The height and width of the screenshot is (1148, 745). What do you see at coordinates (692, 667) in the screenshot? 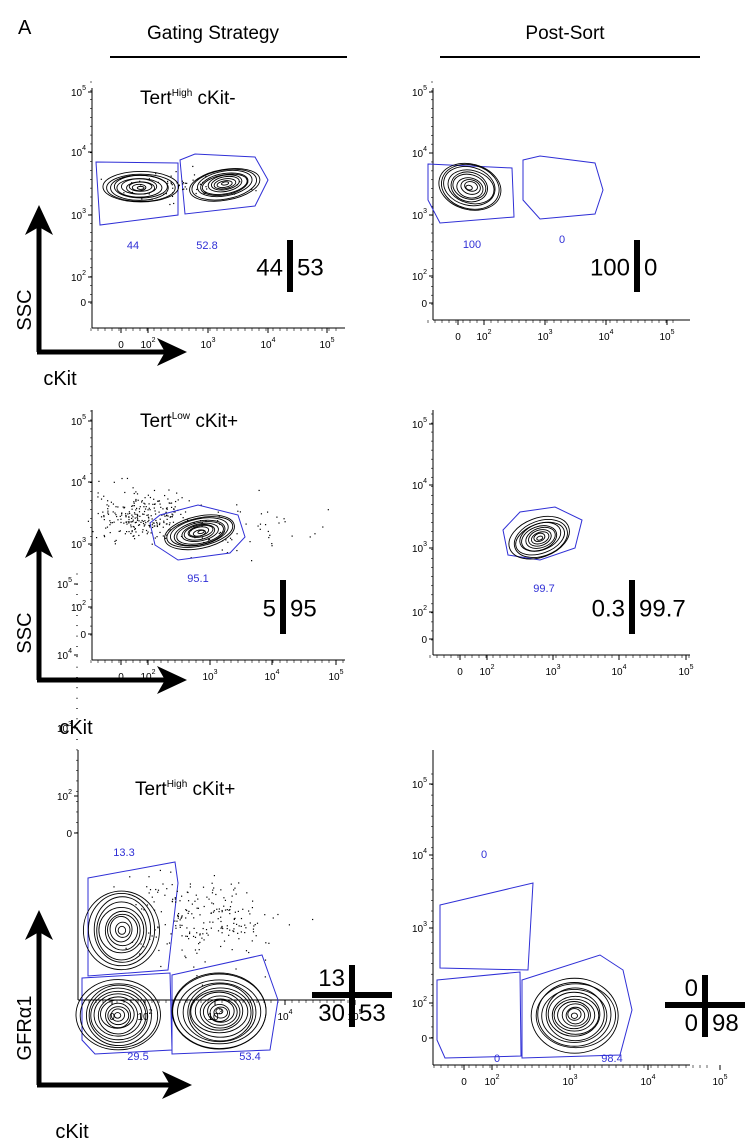
I see `x-tick-exponent: 5` at bounding box center [692, 667].